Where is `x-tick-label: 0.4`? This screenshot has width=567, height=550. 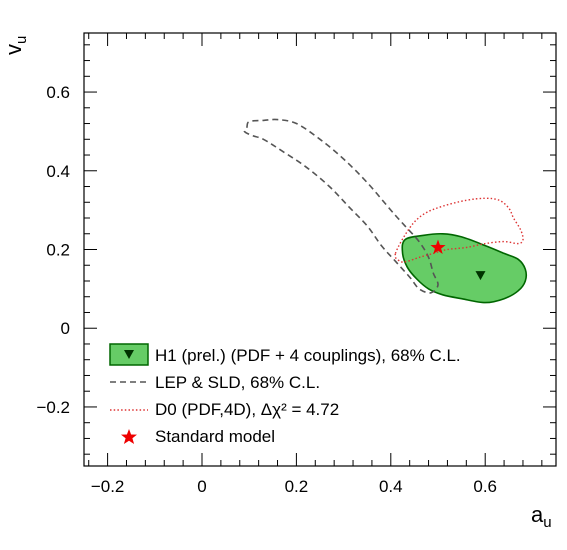 x-tick-label: 0.4 is located at coordinates (391, 486).